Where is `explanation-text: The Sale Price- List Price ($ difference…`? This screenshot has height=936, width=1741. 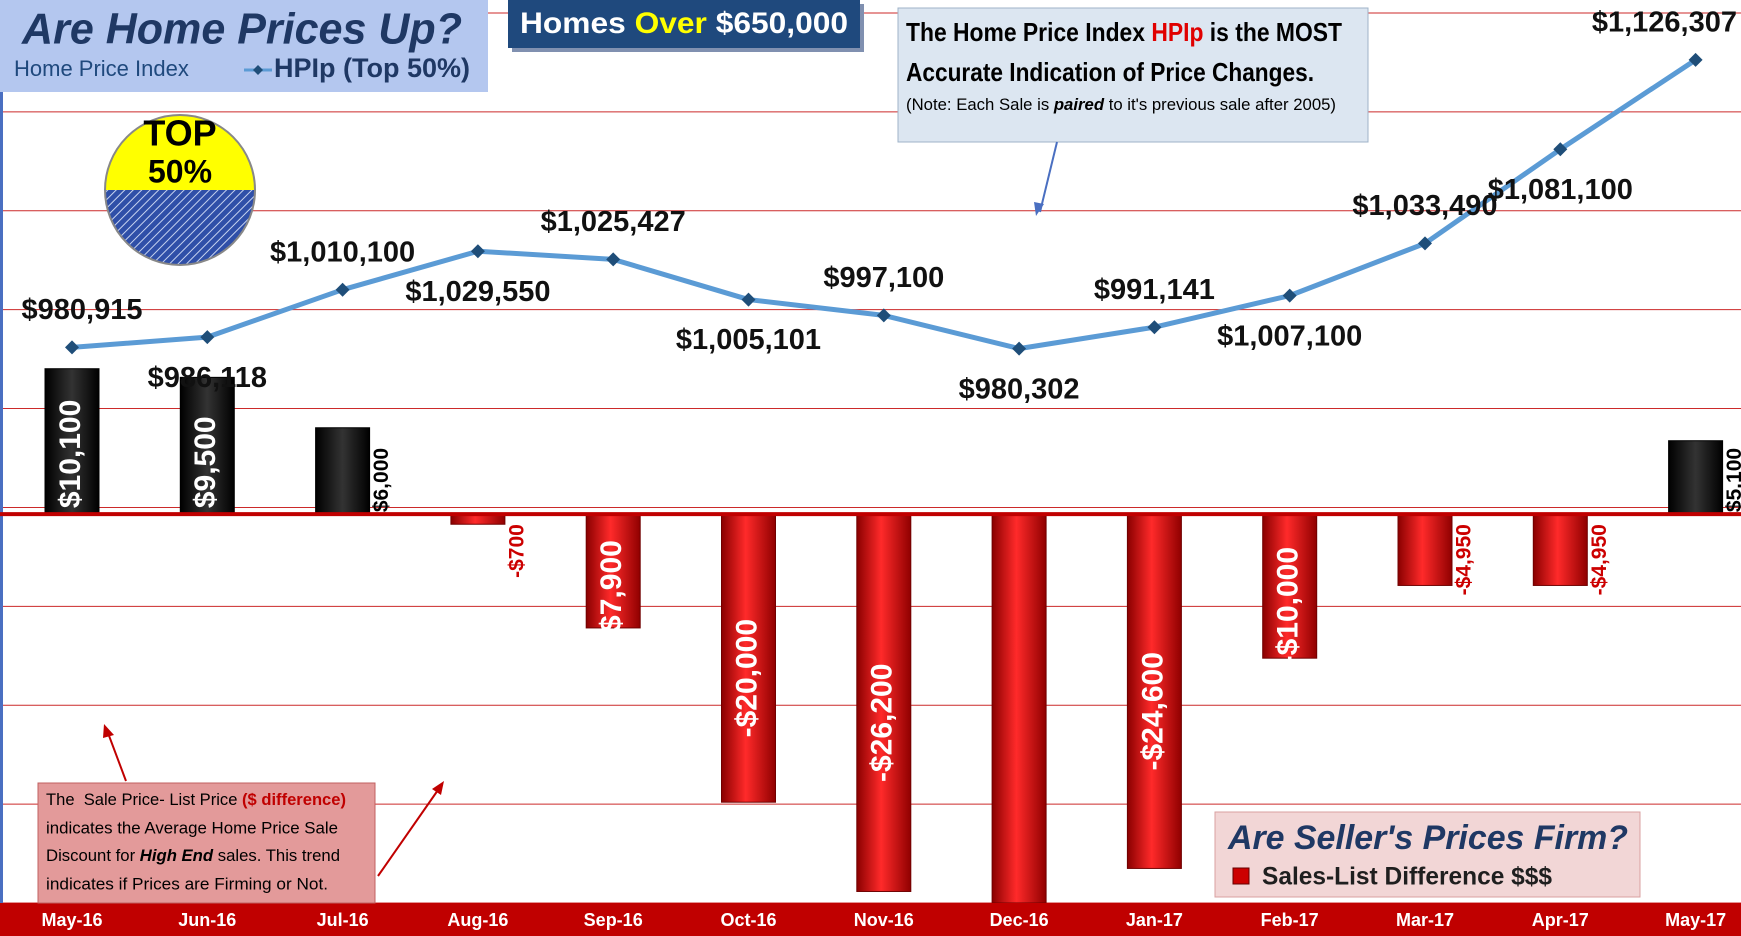
explanation-text: The Sale Price- List Price ($ difference… is located at coordinates (196, 799).